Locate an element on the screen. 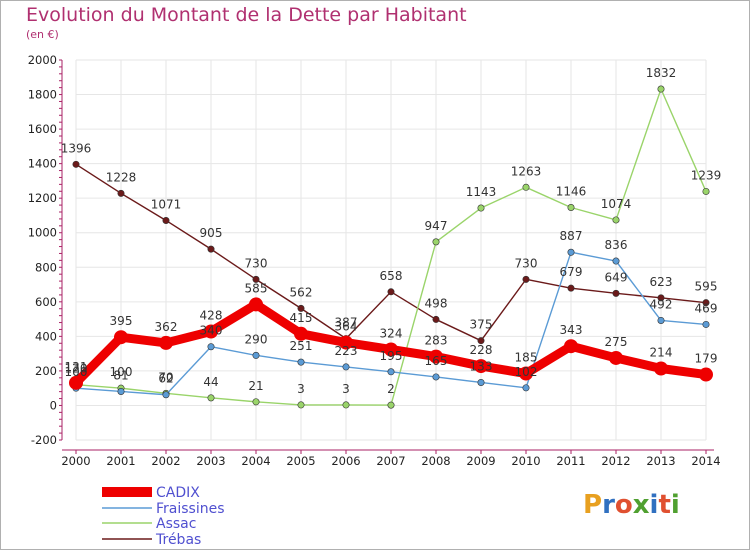 The width and height of the screenshot is (750, 550). data-label-assac: 120 is located at coordinates (76, 369).